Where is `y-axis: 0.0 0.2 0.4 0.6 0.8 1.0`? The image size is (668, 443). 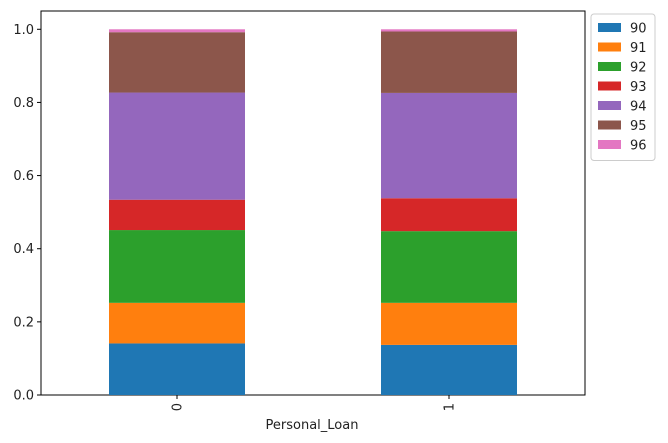
y-axis: 0.0 0.2 0.4 0.6 0.8 1.0 is located at coordinates (27, 213).